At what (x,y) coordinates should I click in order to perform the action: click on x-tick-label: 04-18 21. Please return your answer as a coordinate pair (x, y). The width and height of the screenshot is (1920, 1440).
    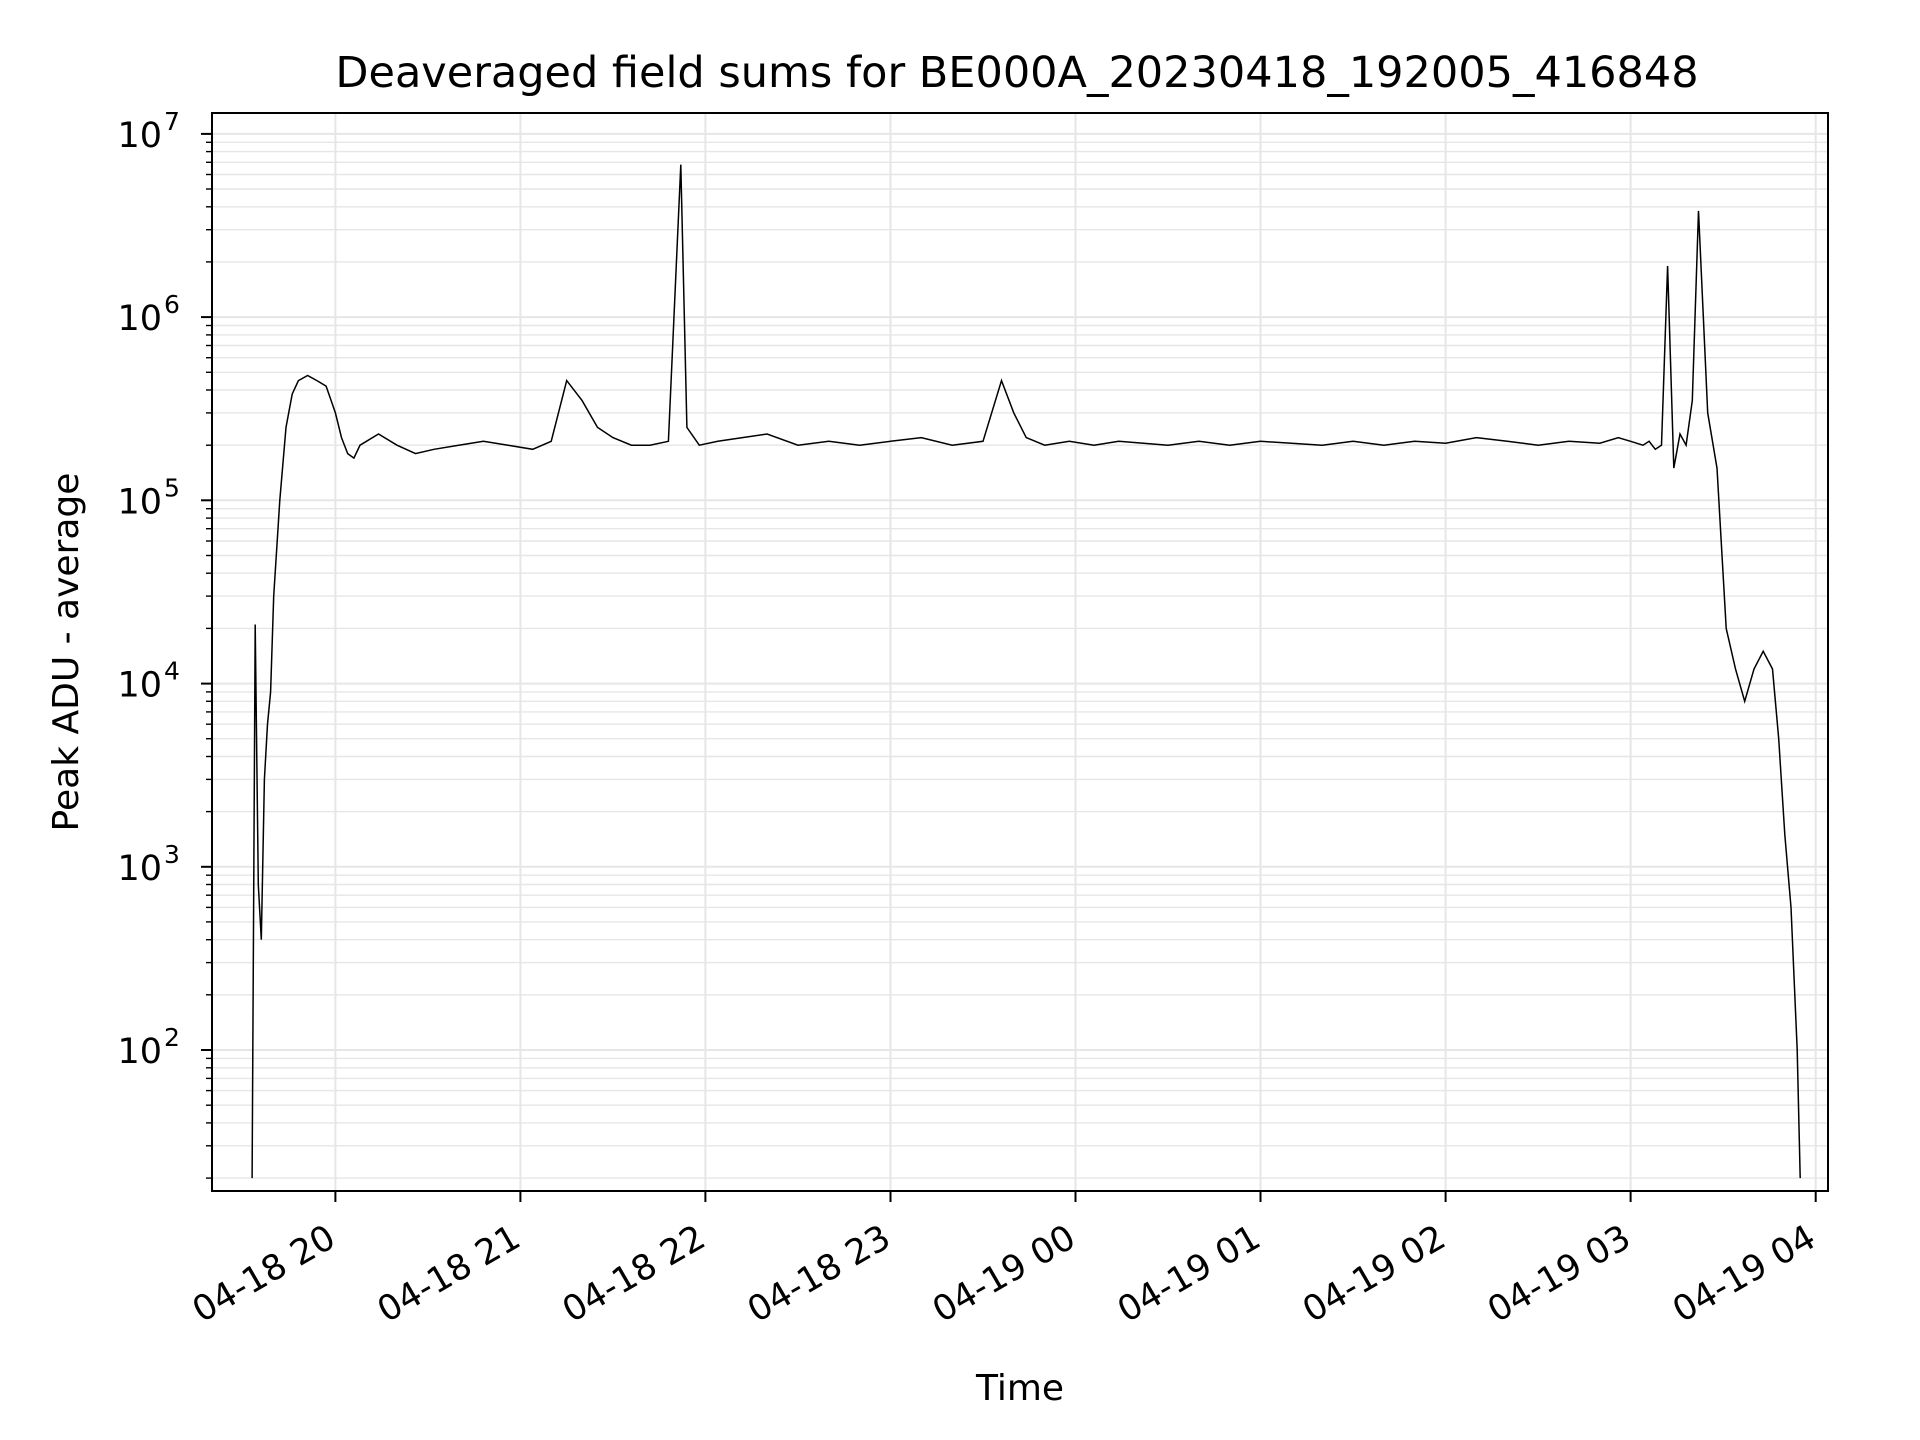
    Looking at the image, I should click on (449, 1274).